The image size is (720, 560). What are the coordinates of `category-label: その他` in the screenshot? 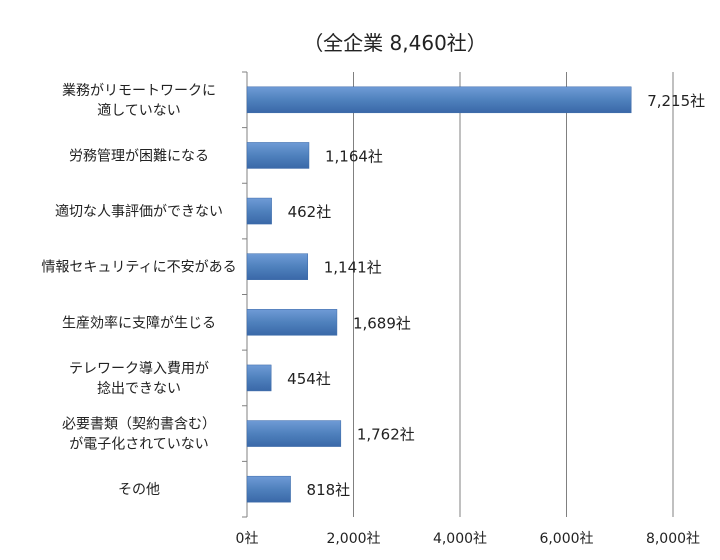 It's located at (139, 490).